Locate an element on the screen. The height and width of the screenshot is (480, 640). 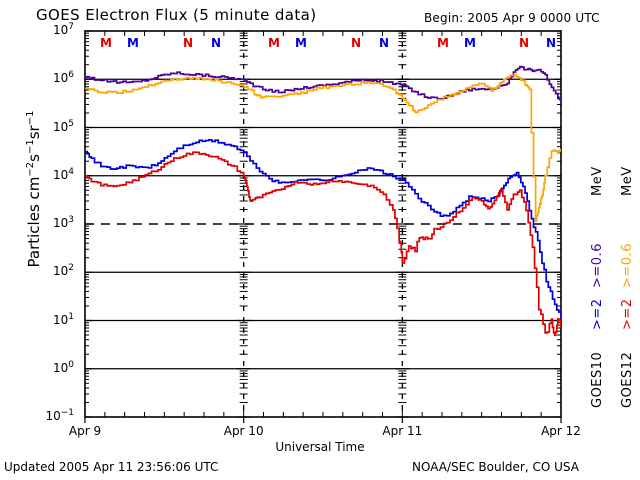
legend-goes10-satellite: GOES10 is located at coordinates (597, 379).